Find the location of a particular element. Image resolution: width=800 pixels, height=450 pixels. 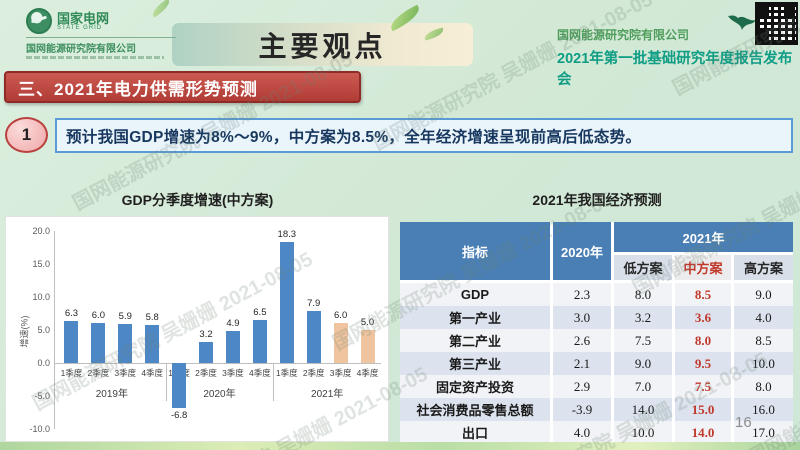

row-indicator: 第三产业 is located at coordinates (475, 363).